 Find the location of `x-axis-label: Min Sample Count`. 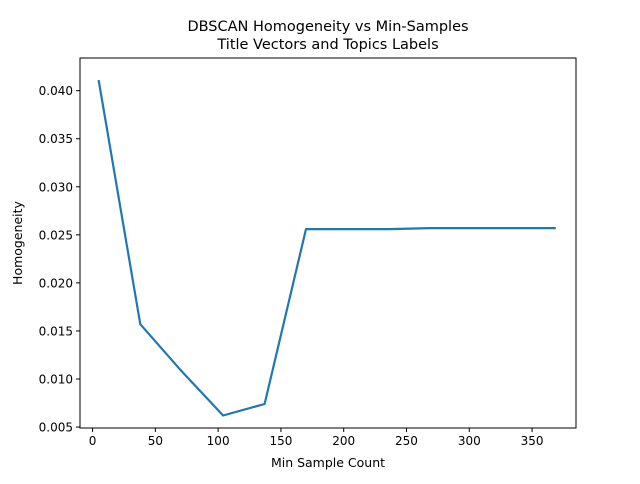

x-axis-label: Min Sample Count is located at coordinates (328, 462).